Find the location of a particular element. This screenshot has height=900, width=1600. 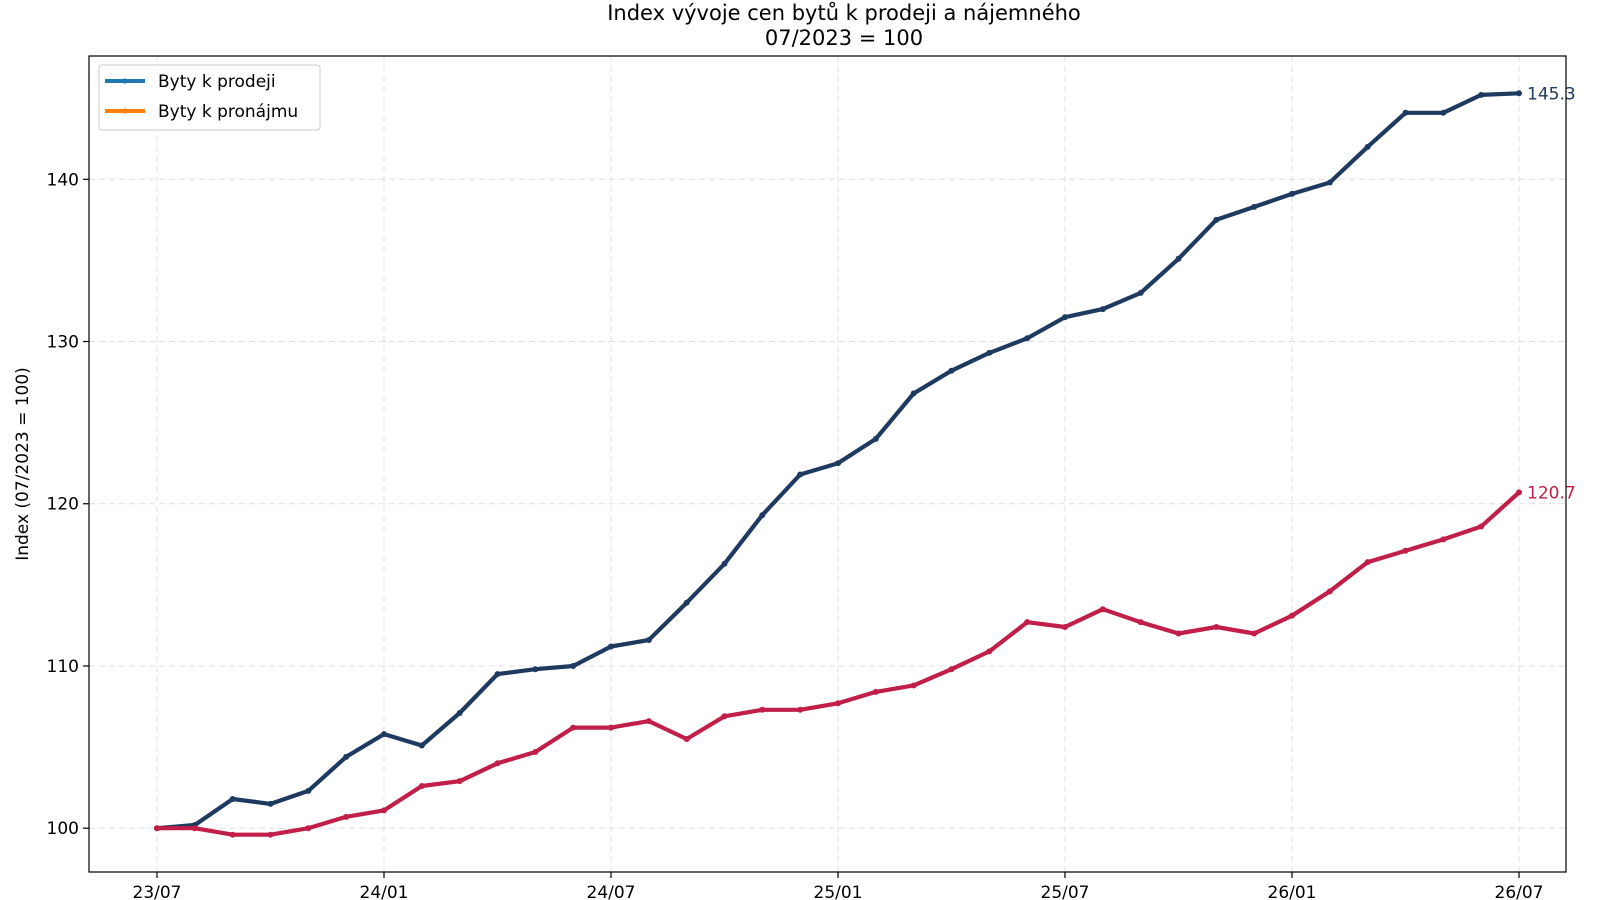

end-value-label: 145.3 is located at coordinates (1551, 94).